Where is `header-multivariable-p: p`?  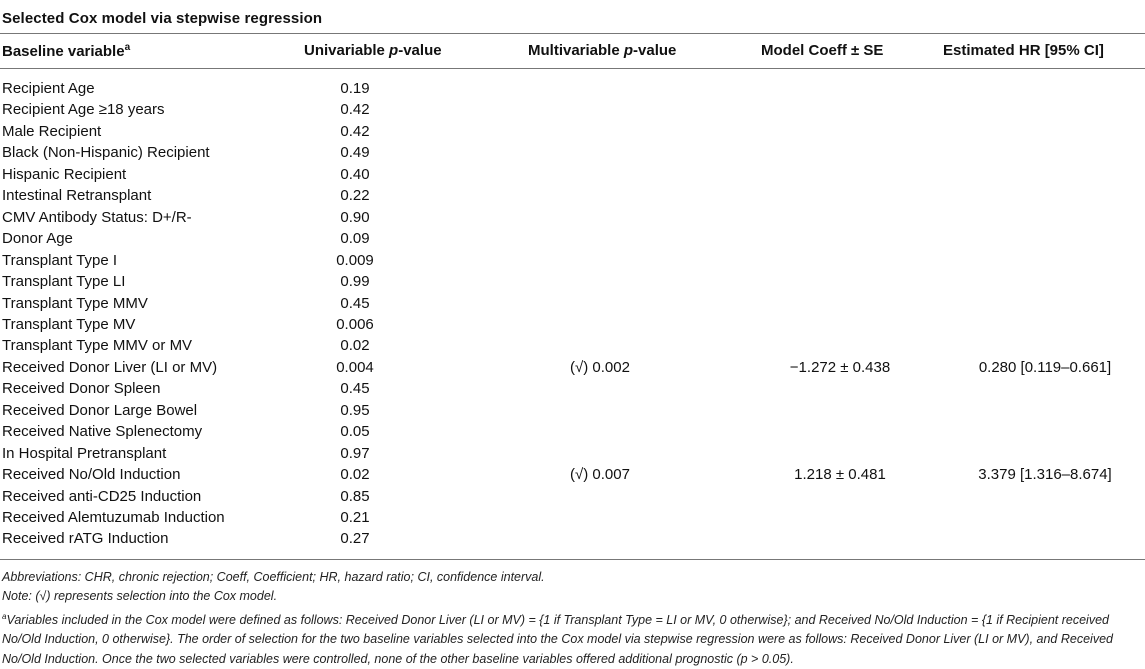
header-multivariable-p: p is located at coordinates (628, 50).